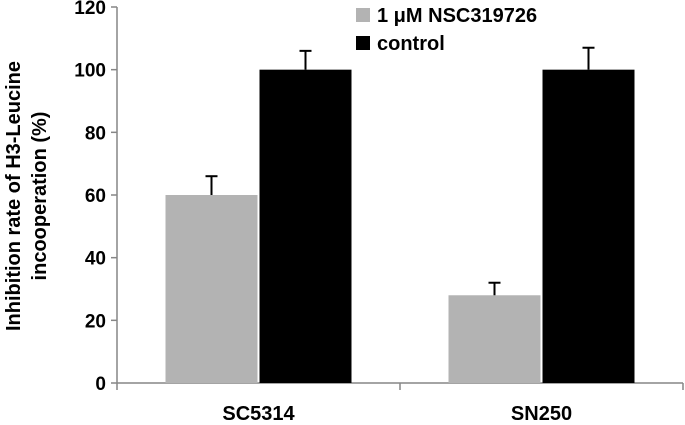  What do you see at coordinates (411, 44) in the screenshot?
I see `legend-label: control` at bounding box center [411, 44].